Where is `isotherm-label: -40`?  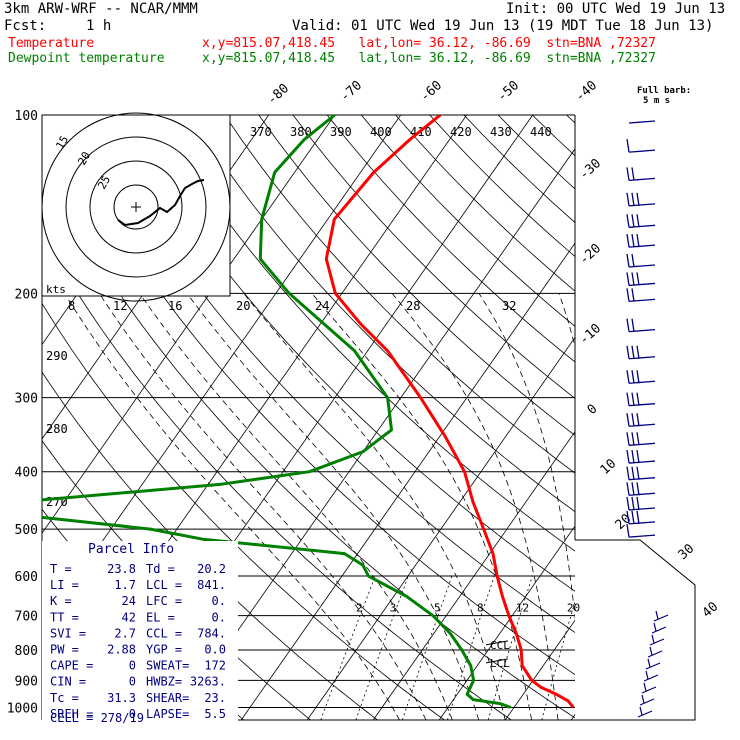
isotherm-label: -40 is located at coordinates (586, 91).